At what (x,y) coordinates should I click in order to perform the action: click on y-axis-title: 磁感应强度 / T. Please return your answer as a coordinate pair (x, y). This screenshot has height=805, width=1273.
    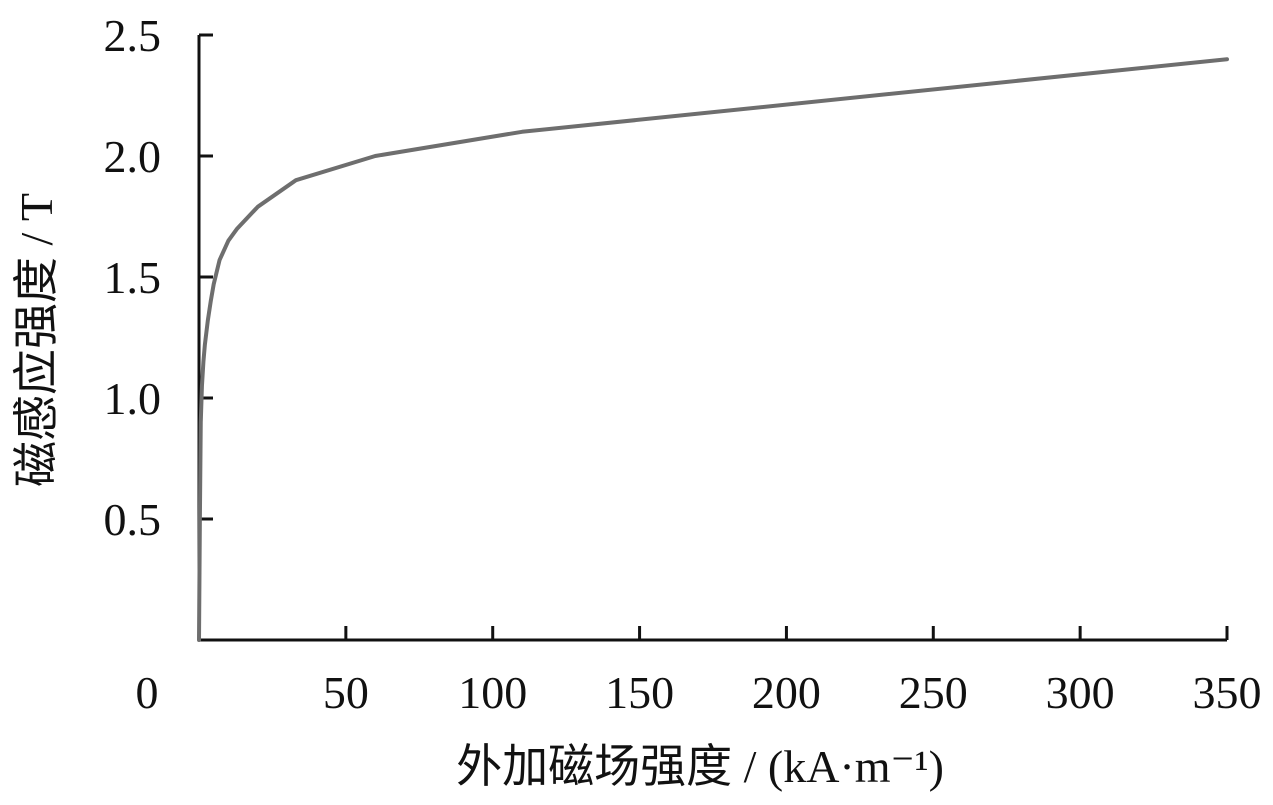
    Looking at the image, I should click on (36, 340).